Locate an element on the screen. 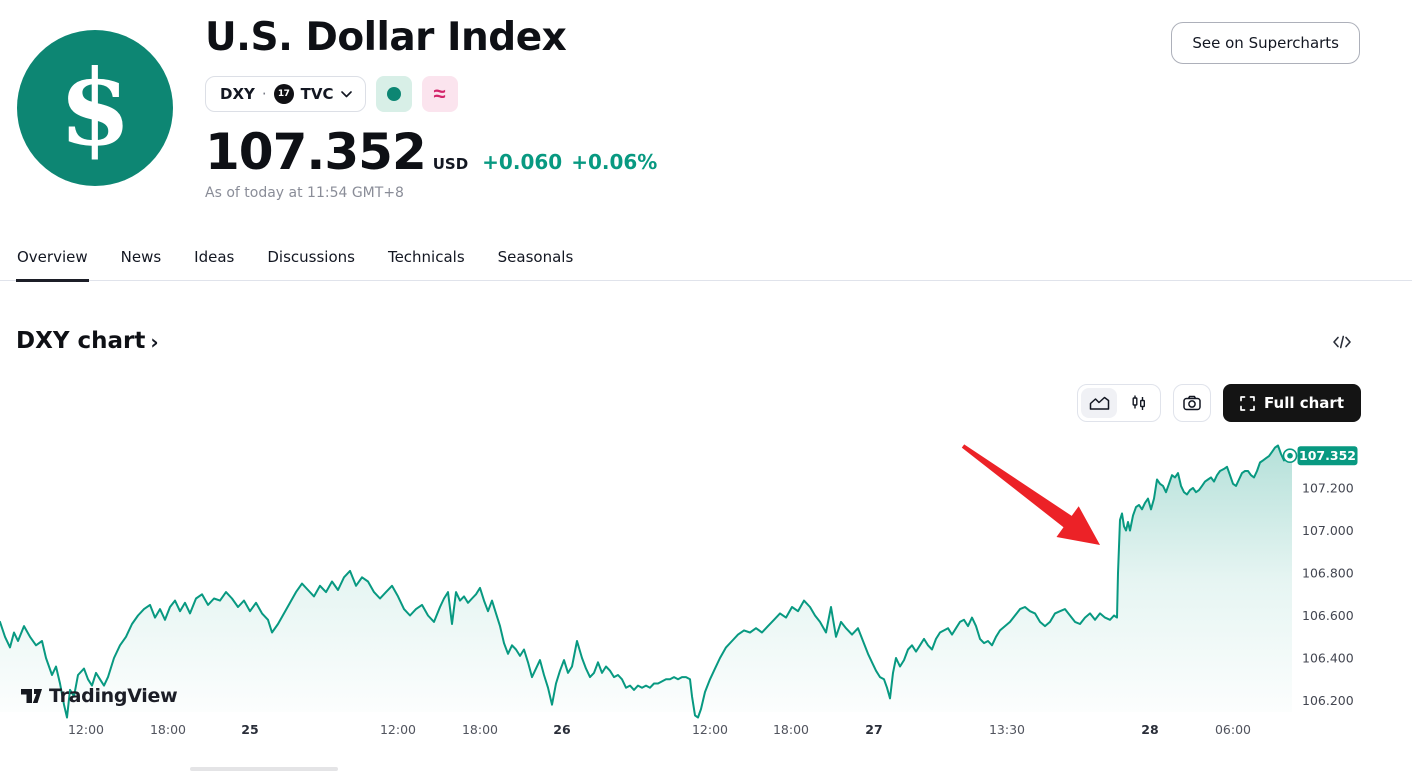 This screenshot has height=771, width=1412. tab-technicals: Technicals is located at coordinates (426, 261).